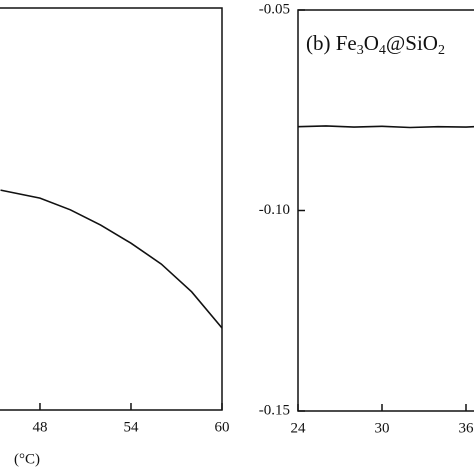 This screenshot has height=474, width=474. What do you see at coordinates (331, 43) in the screenshot?
I see `annotation-part: (b) Fe` at bounding box center [331, 43].